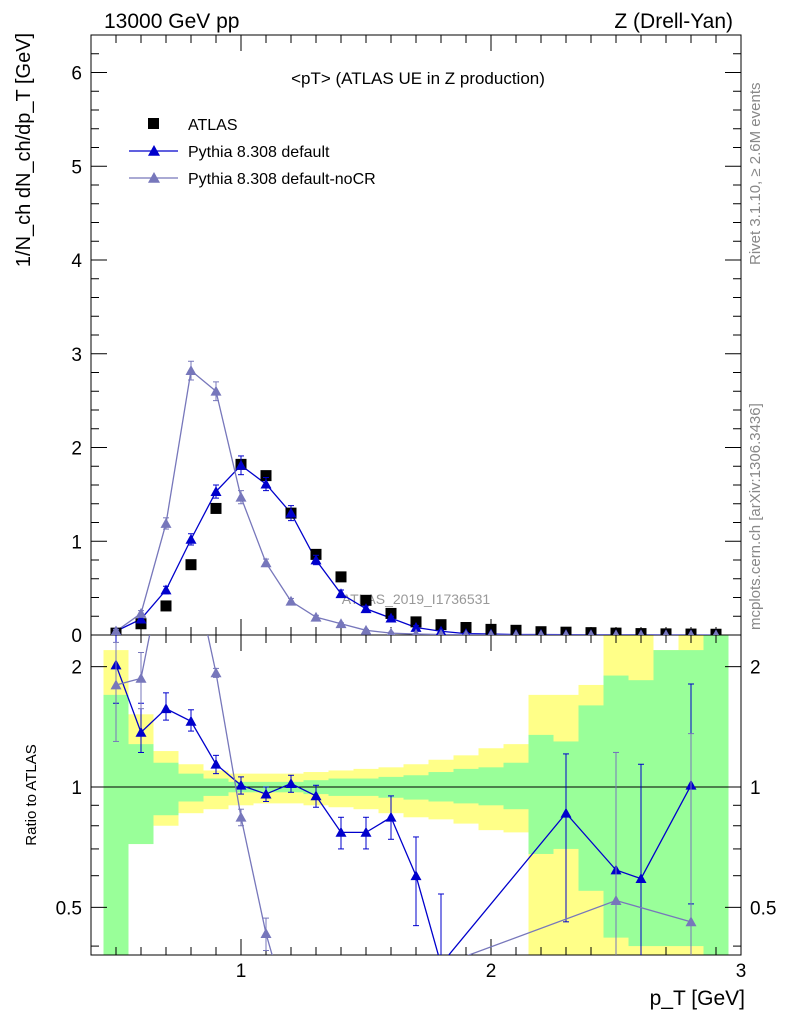 This screenshot has height=1024, width=786. What do you see at coordinates (416, 599) in the screenshot?
I see `analysis-watermark: ATLAS_2019_I1736531` at bounding box center [416, 599].